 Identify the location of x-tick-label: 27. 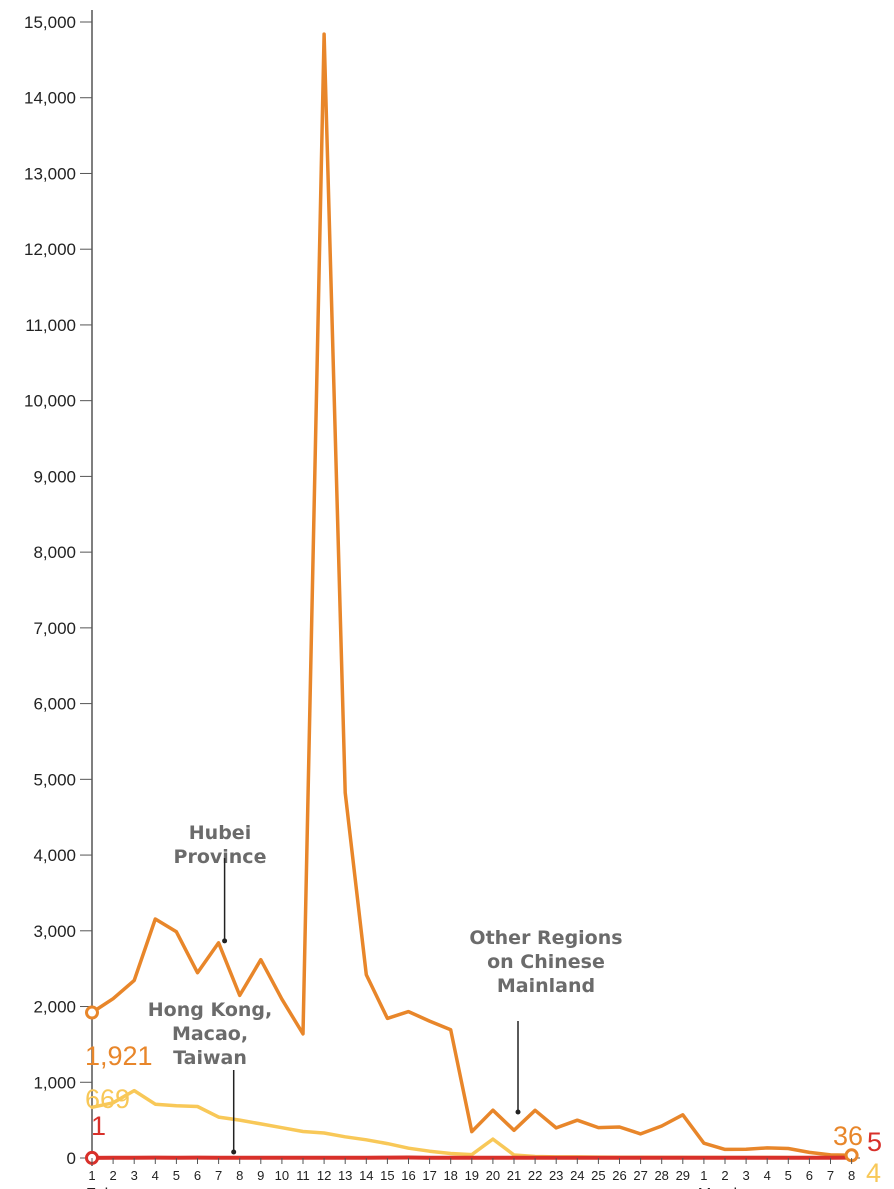
(640, 1175).